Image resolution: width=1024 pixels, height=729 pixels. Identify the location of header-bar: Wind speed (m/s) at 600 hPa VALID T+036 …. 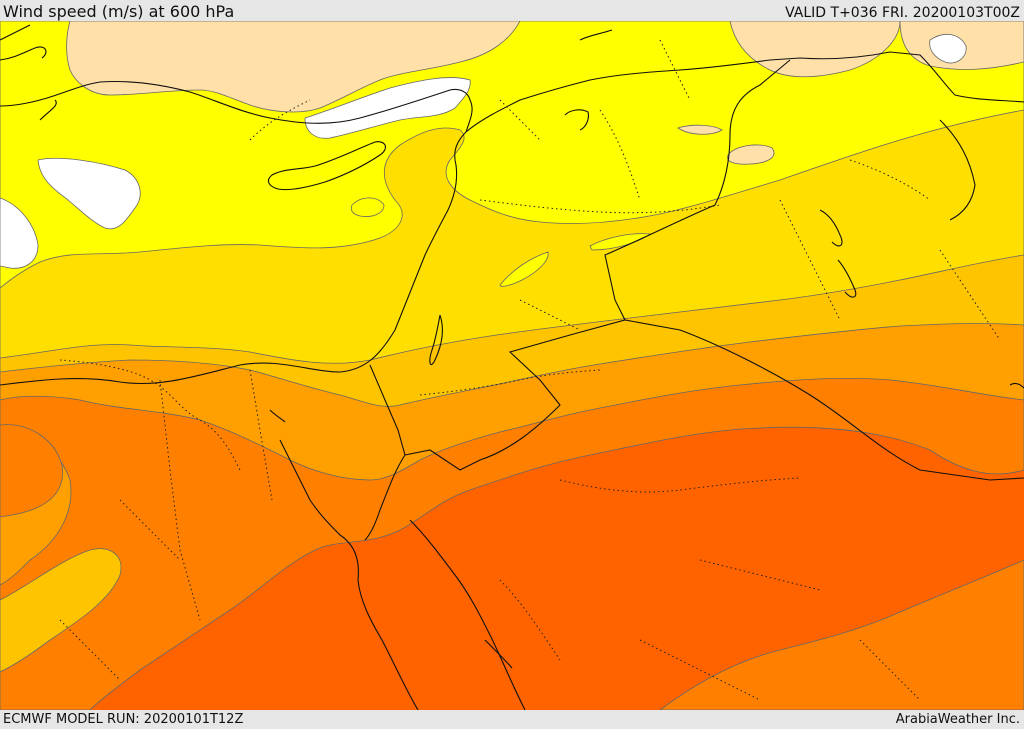
(512, 10).